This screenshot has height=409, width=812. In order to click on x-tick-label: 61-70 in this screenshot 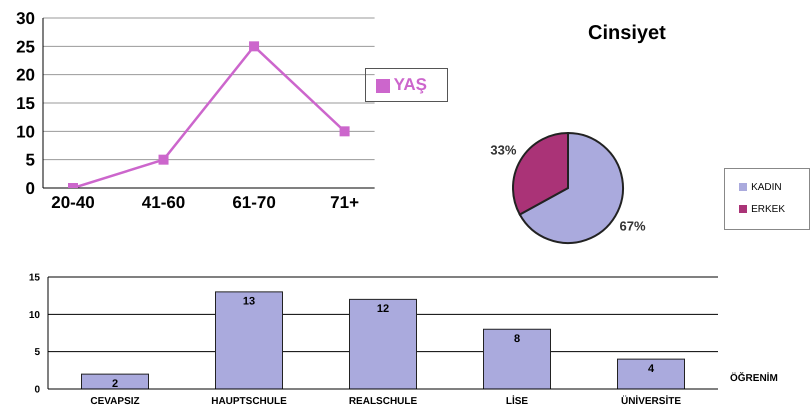, I will do `click(254, 202)`.